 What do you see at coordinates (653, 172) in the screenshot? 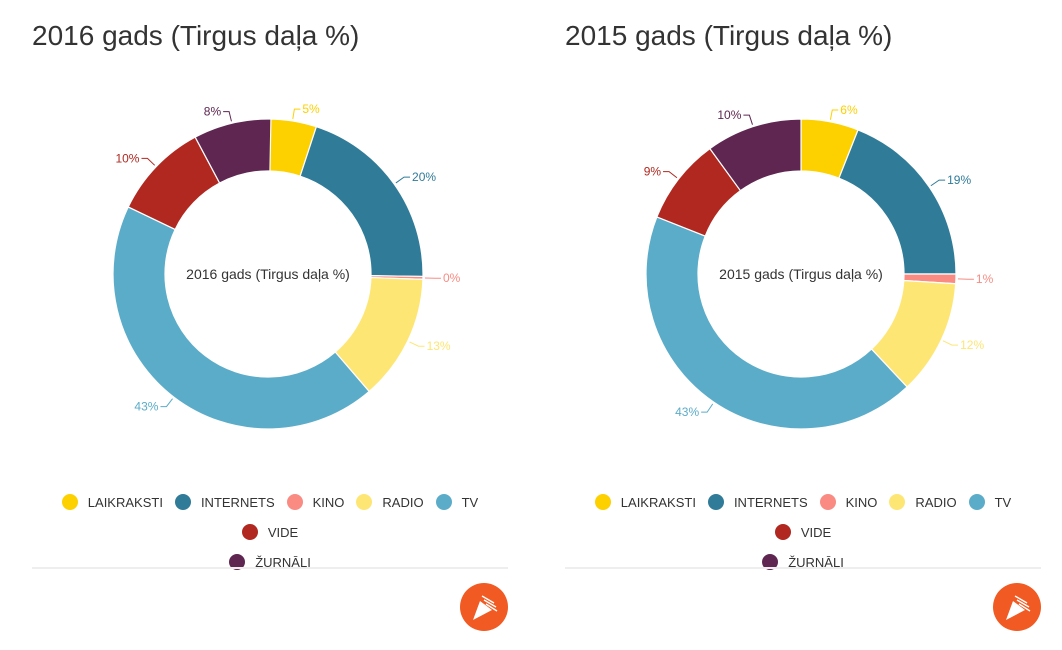
I see `data-label-vide: 9%` at bounding box center [653, 172].